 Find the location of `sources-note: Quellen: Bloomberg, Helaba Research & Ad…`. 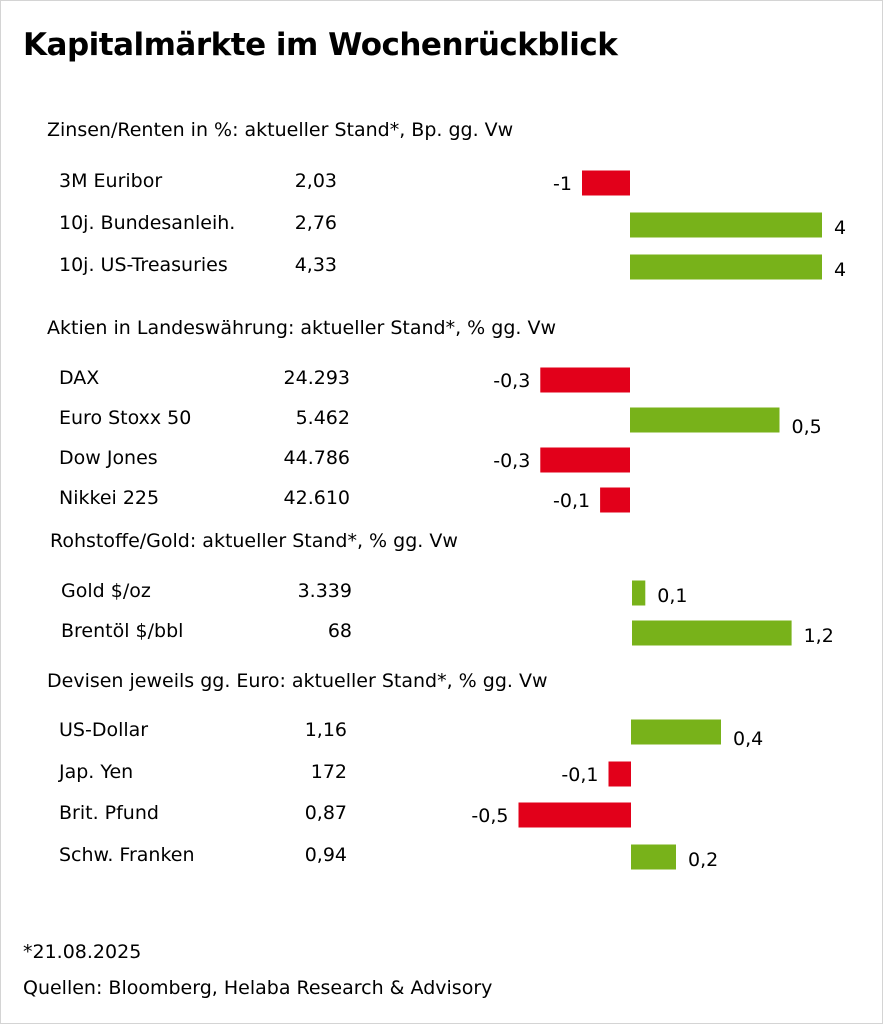

sources-note: Quellen: Bloomberg, Helaba Research & Ad… is located at coordinates (258, 988).